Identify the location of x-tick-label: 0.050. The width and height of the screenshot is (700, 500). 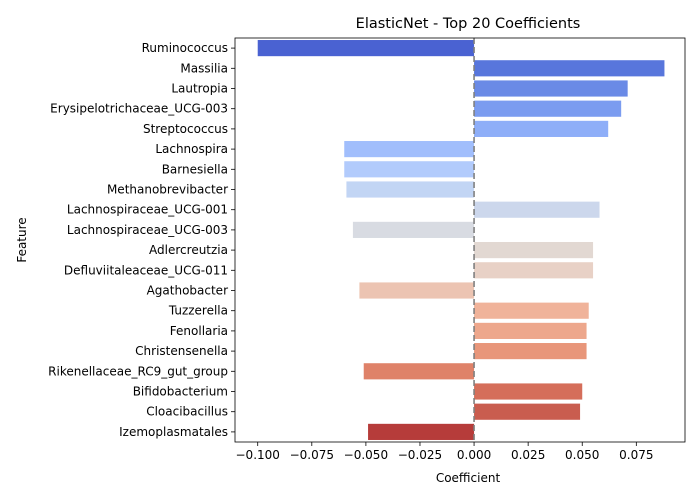
(582, 455).